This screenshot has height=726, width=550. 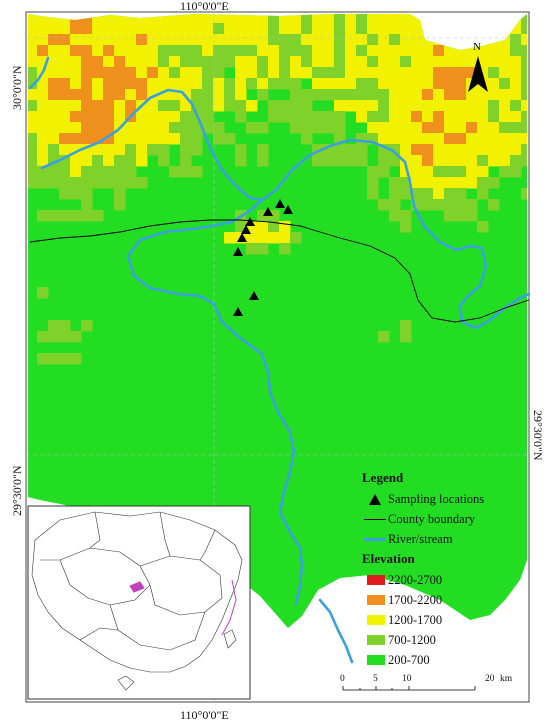 What do you see at coordinates (263, 257) in the screenshot?
I see `sampling-locations` at bounding box center [263, 257].